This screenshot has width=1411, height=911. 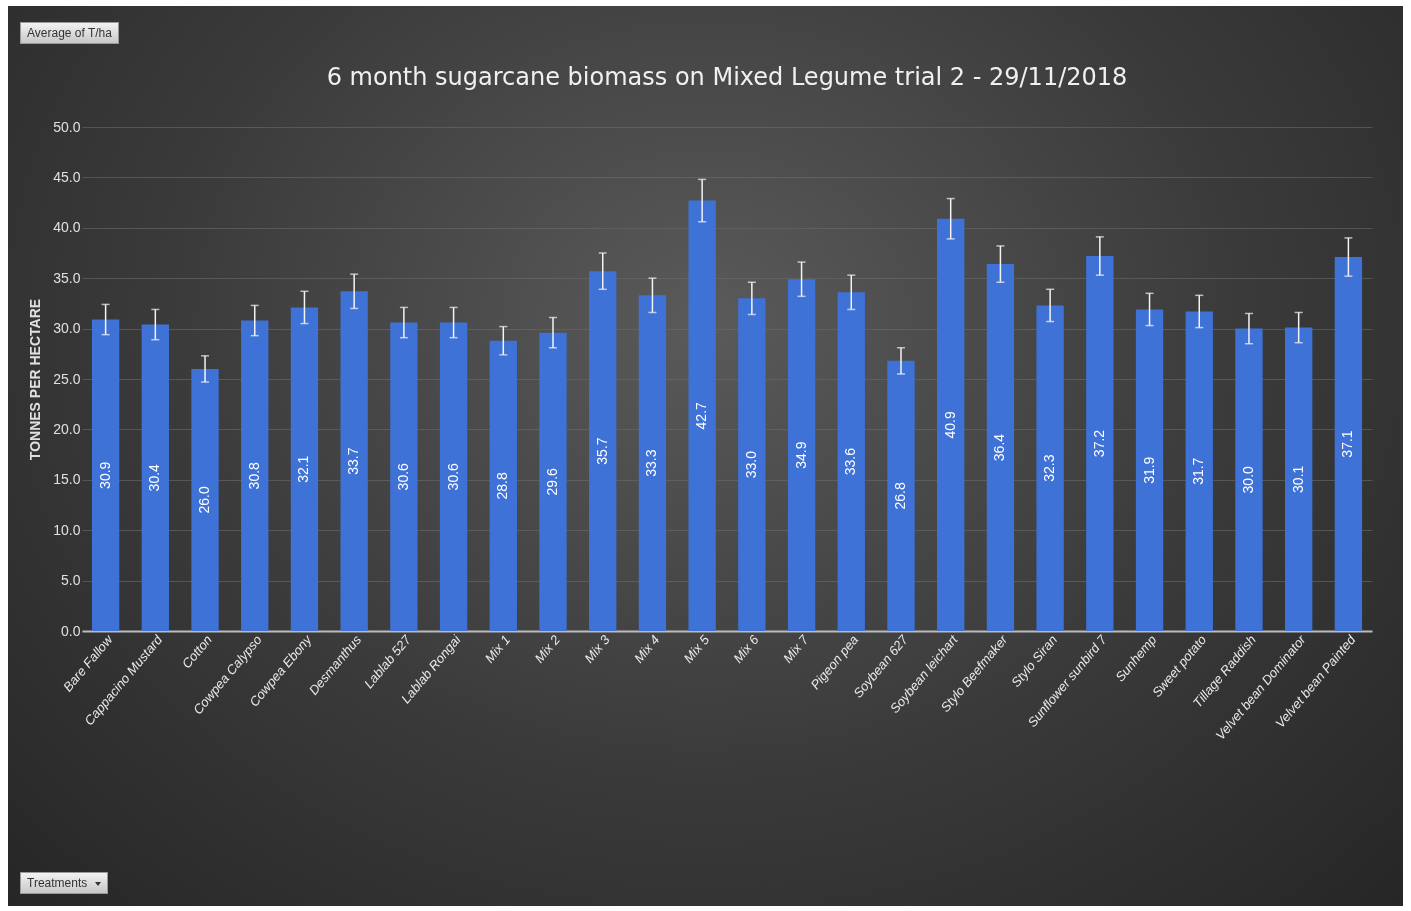 What do you see at coordinates (35, 379) in the screenshot?
I see `y-axis-title: TONNES PER HECTARE` at bounding box center [35, 379].